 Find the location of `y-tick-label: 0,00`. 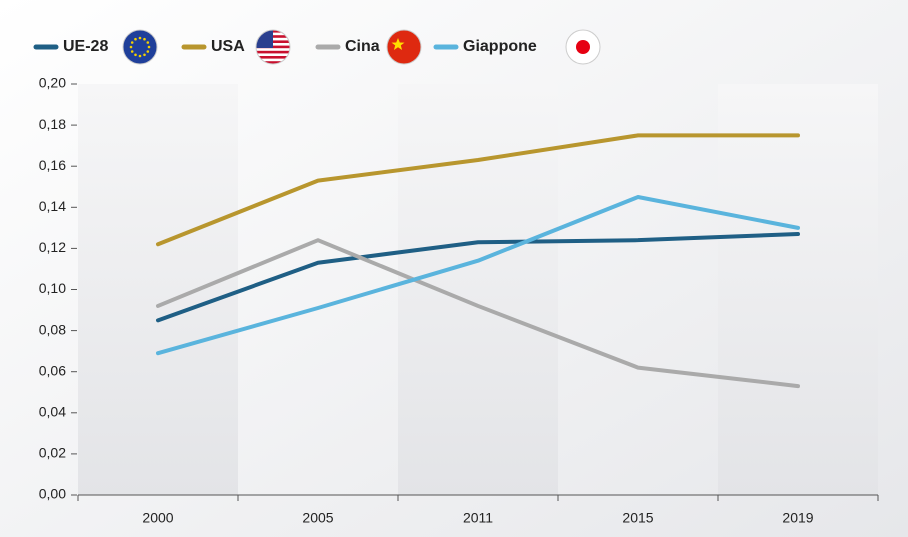

y-tick-label: 0,00 is located at coordinates (52, 494).